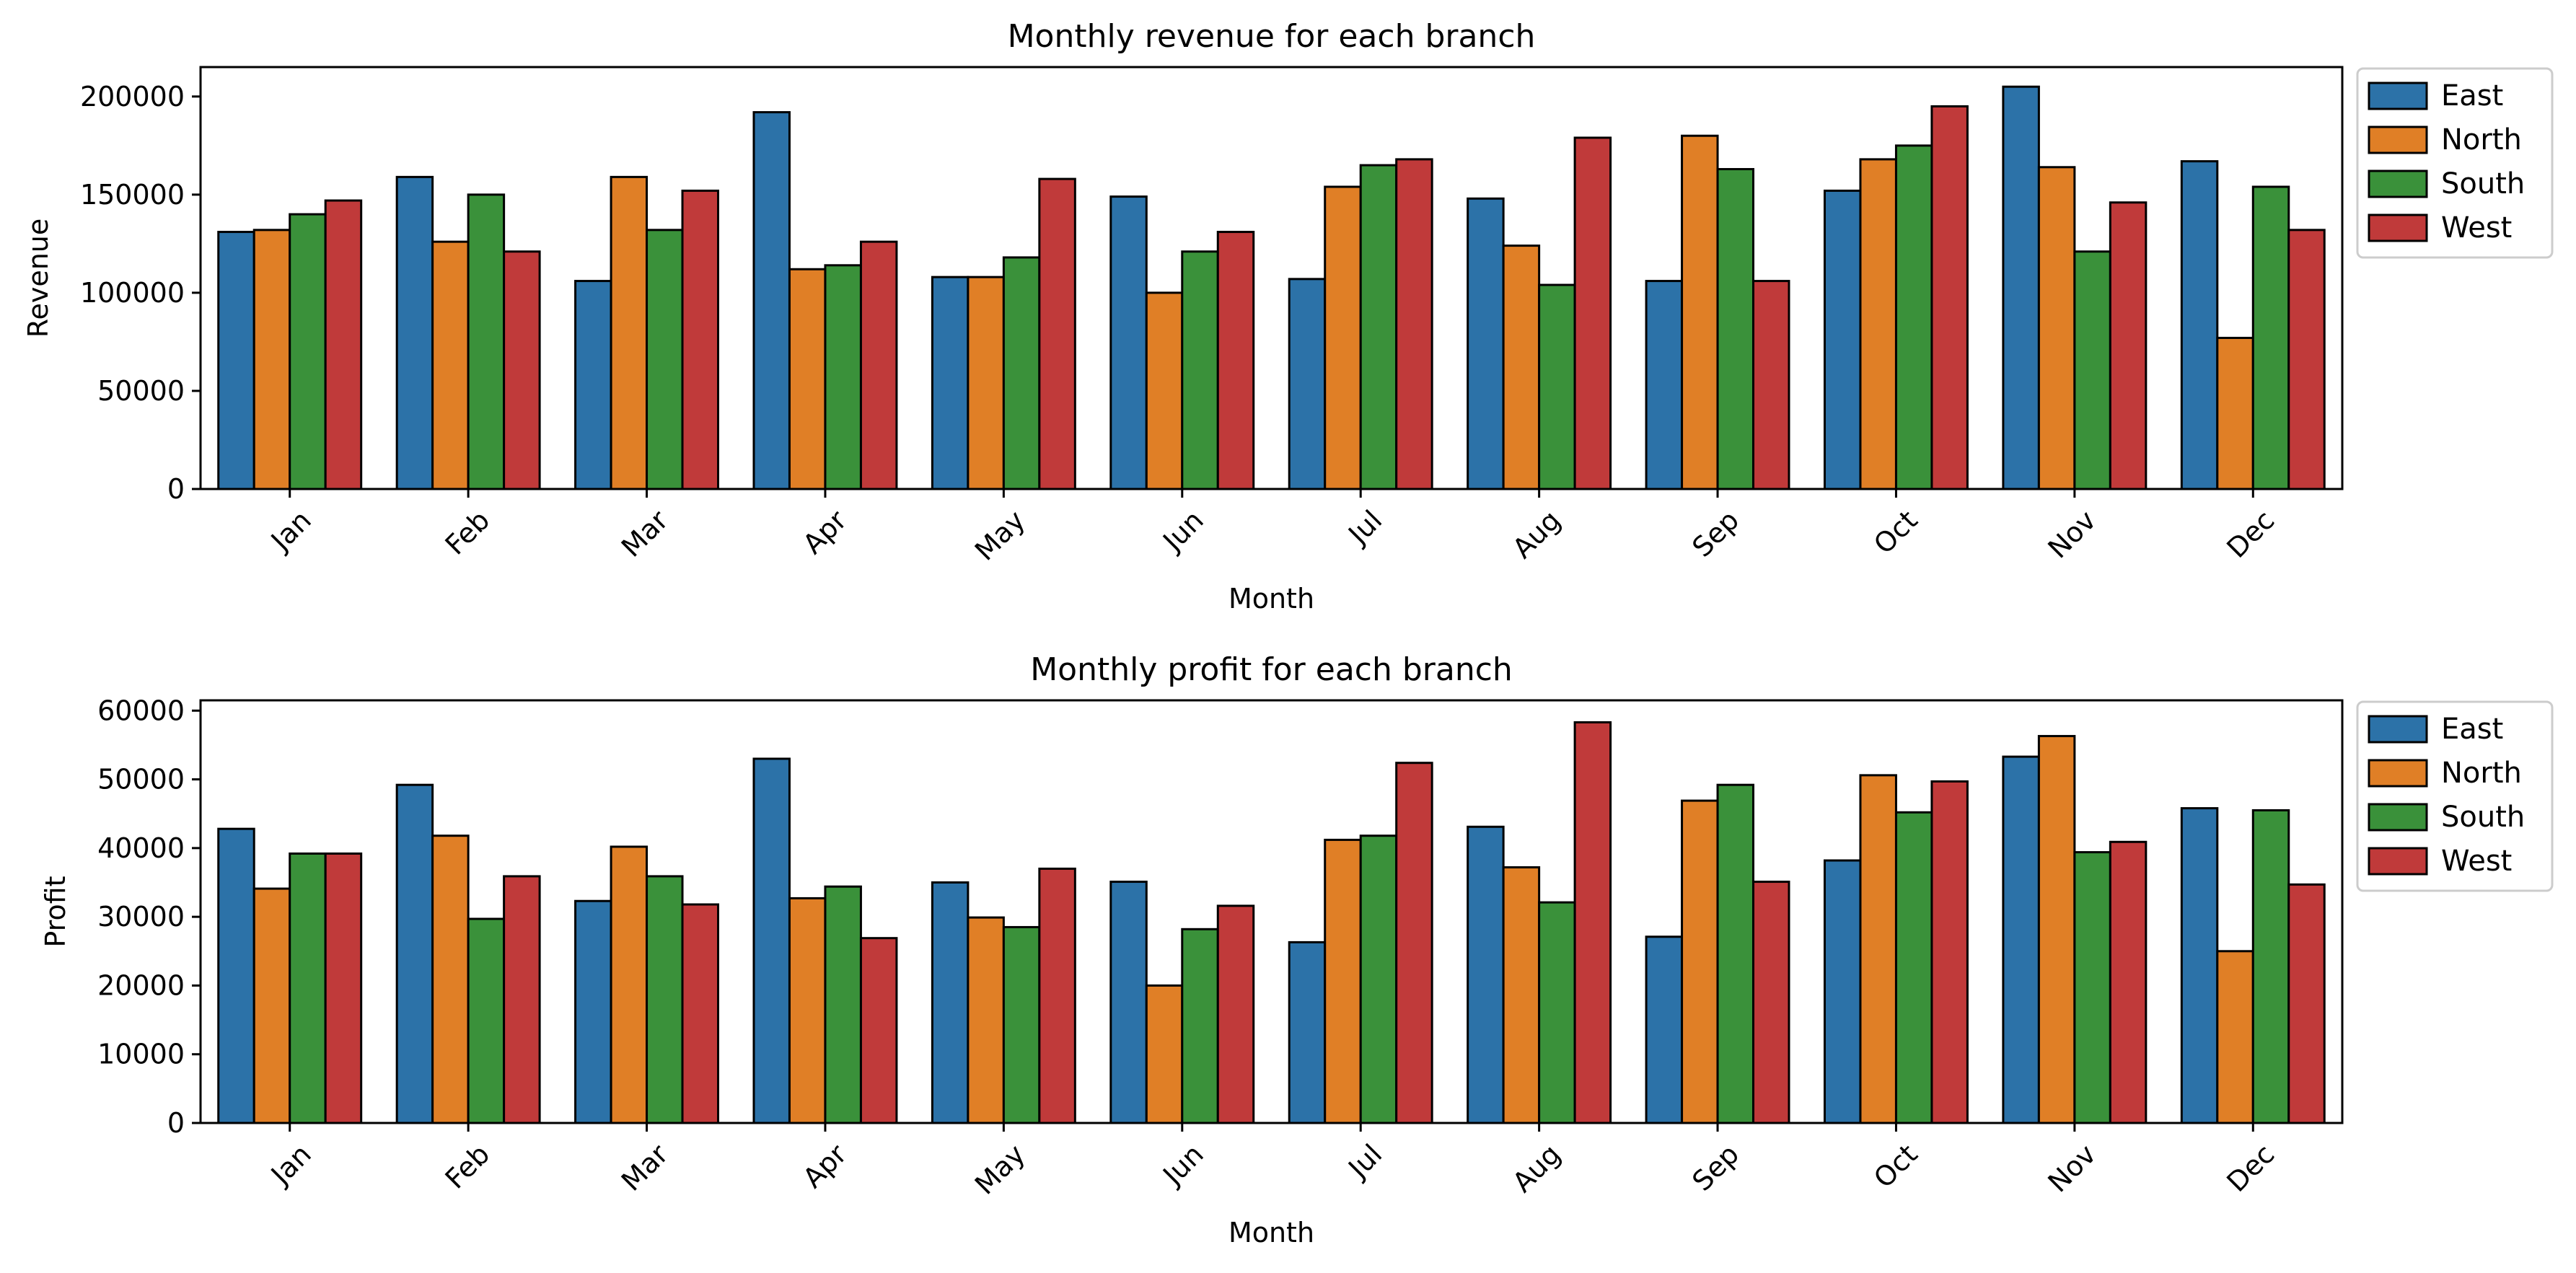  I want to click on chart-title: Monthly profit for each branch, so click(1271, 669).